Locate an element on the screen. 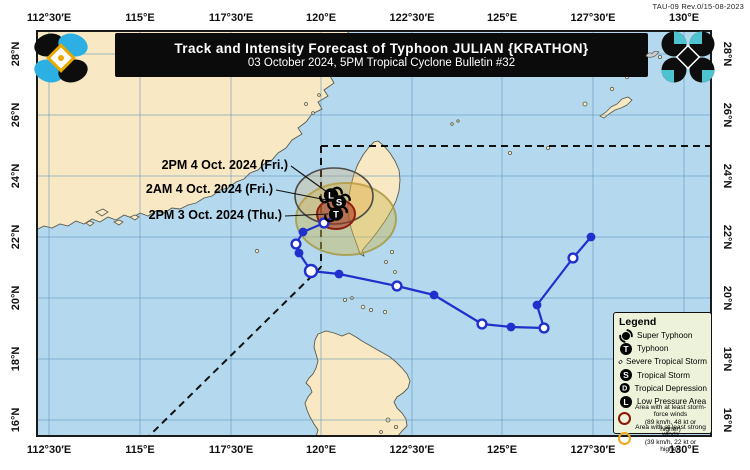 This screenshot has width=750, height=470. tropical-storm-icon: S is located at coordinates (626, 375).